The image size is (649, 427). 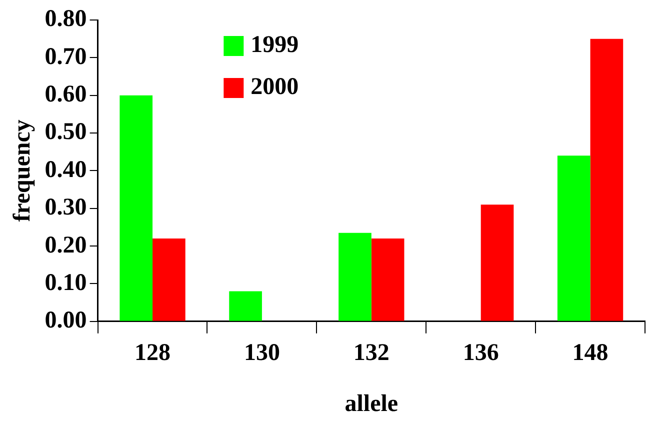 I want to click on x-axis-title: allele, so click(x=371, y=403).